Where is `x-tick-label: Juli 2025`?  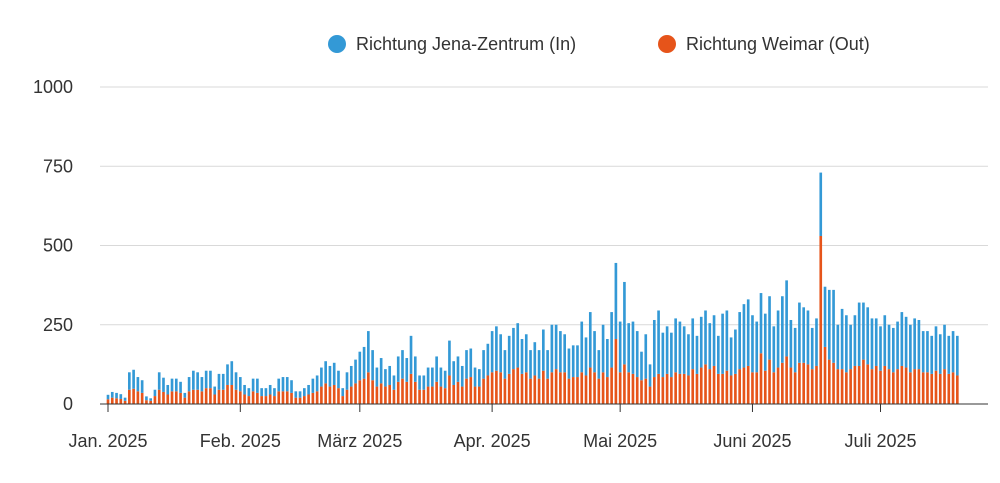 x-tick-label: Juli 2025 is located at coordinates (880, 441).